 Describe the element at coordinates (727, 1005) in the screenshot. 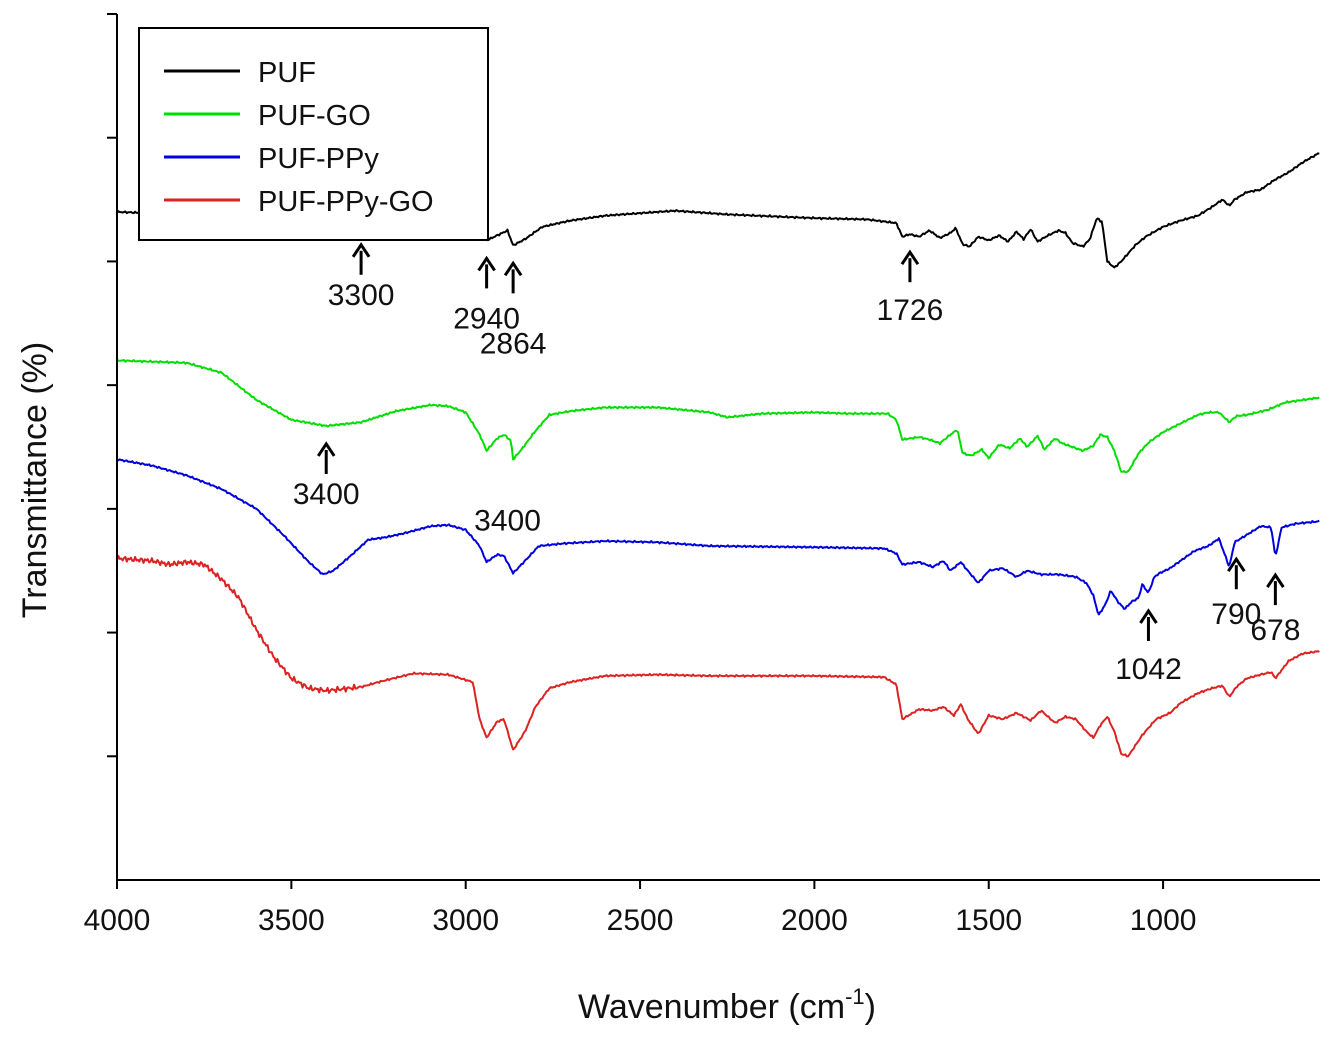

I see `x-axis-title: Wavenumber (cm-1)` at that location.